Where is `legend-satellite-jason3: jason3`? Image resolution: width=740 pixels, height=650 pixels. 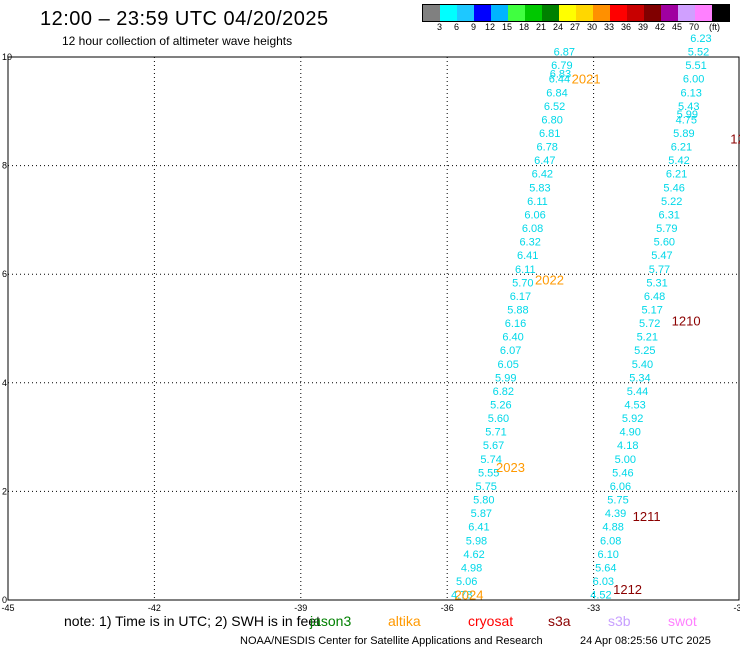 legend-satellite-jason3: jason3 is located at coordinates (331, 621).